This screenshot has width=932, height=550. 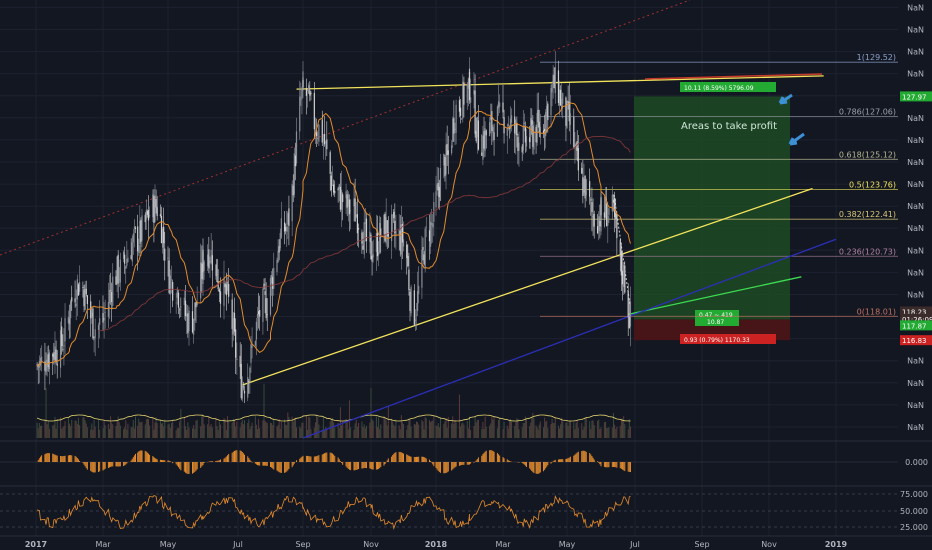 What do you see at coordinates (36, 544) in the screenshot?
I see `x-tick: 2017` at bounding box center [36, 544].